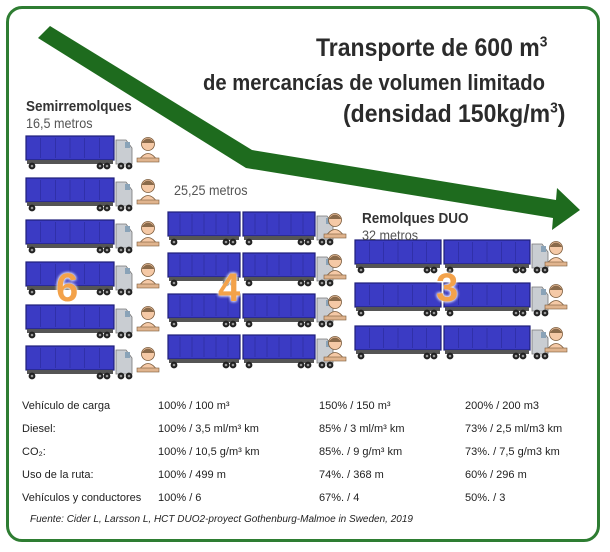  I want to click on group-name: Remolques DUO, so click(415, 218).